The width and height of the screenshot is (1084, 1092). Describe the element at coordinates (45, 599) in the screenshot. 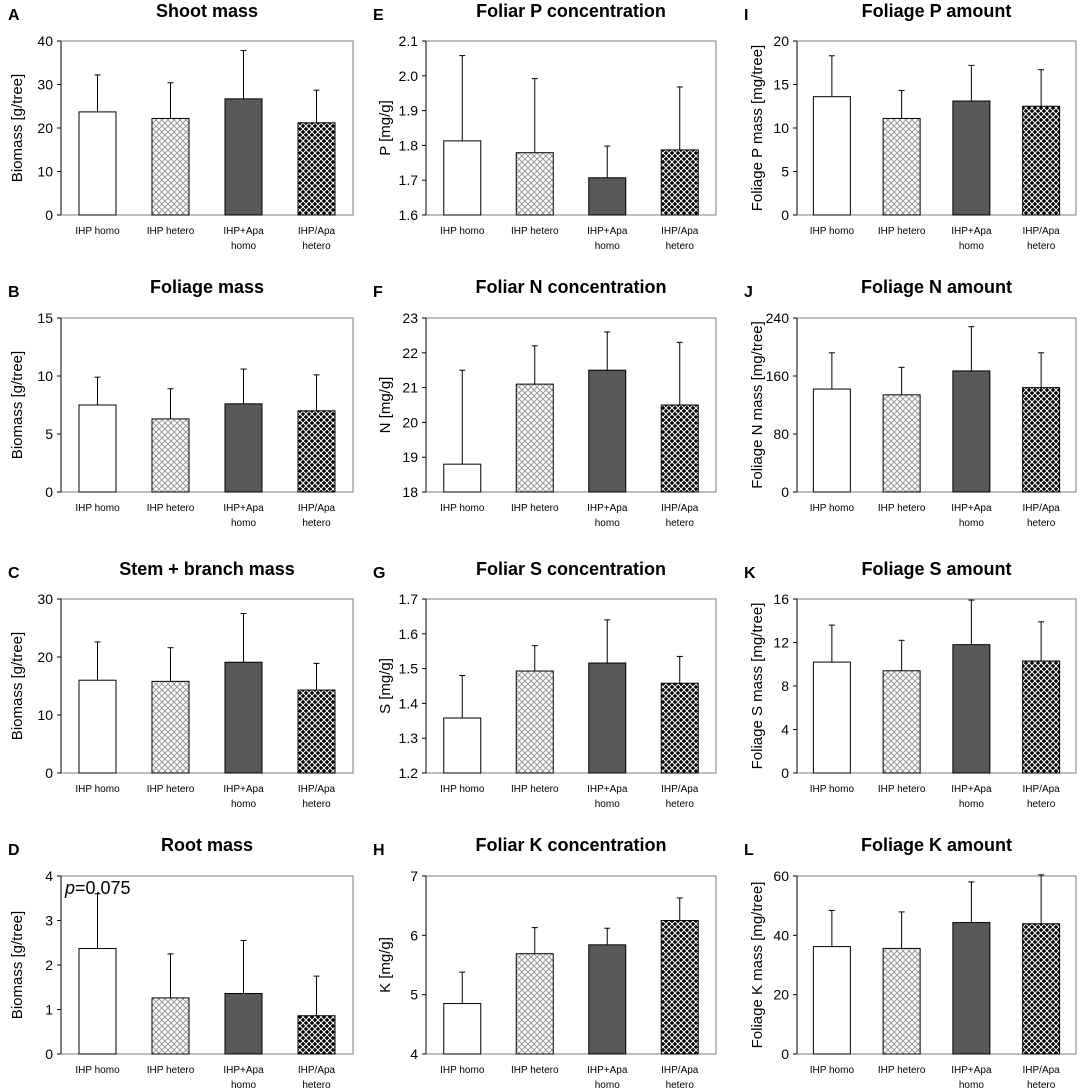

I see `y-tick-label: 30` at that location.